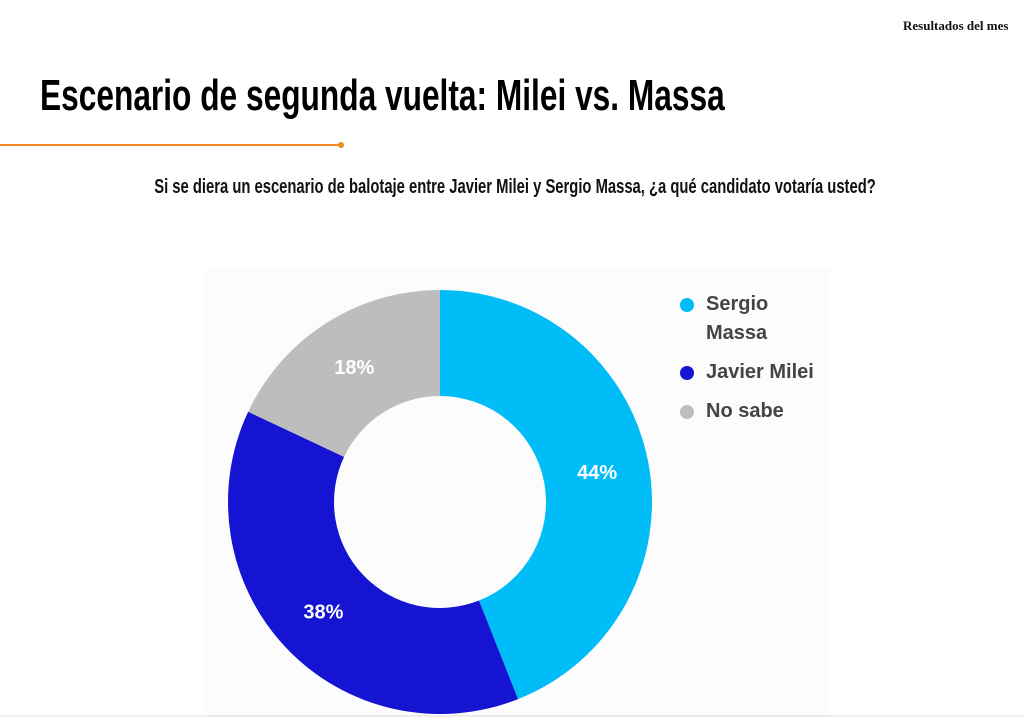  I want to click on value-label: 18%, so click(354, 368).